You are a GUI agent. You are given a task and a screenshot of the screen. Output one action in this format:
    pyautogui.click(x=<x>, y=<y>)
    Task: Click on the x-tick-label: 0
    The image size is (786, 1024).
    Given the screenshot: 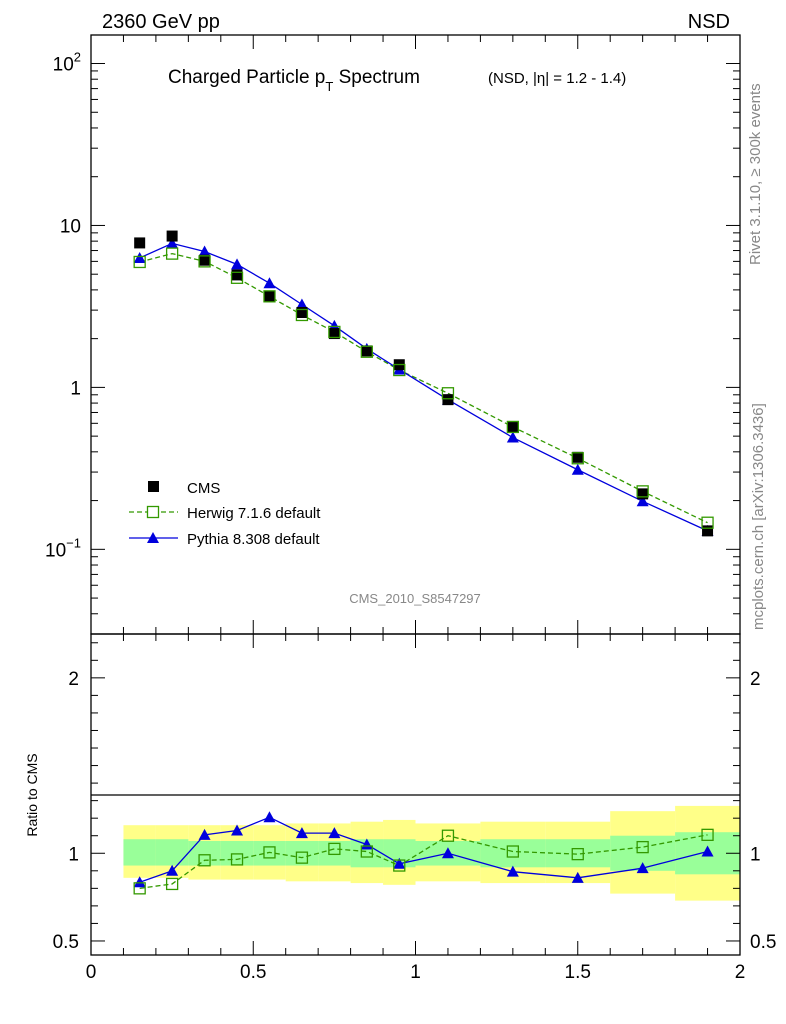 What is the action you would take?
    pyautogui.click(x=91, y=972)
    